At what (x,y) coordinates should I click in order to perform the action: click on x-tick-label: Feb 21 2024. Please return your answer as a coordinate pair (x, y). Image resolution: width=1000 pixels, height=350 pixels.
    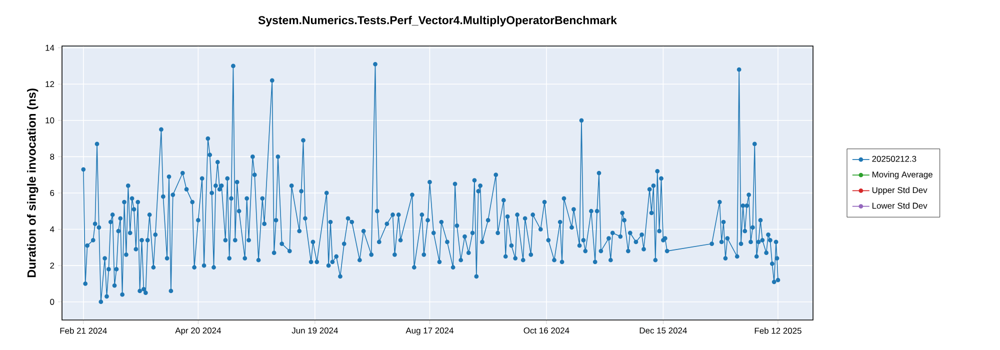
    Looking at the image, I should click on (83, 331).